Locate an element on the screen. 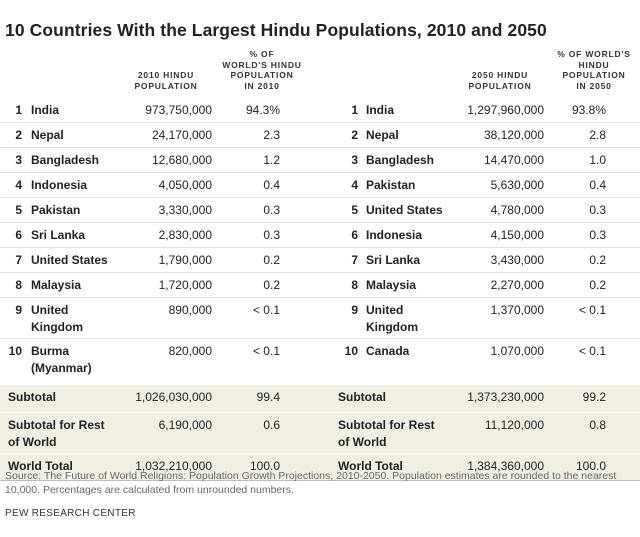 The height and width of the screenshot is (537, 640). rank-2010: 6 is located at coordinates (18, 235).